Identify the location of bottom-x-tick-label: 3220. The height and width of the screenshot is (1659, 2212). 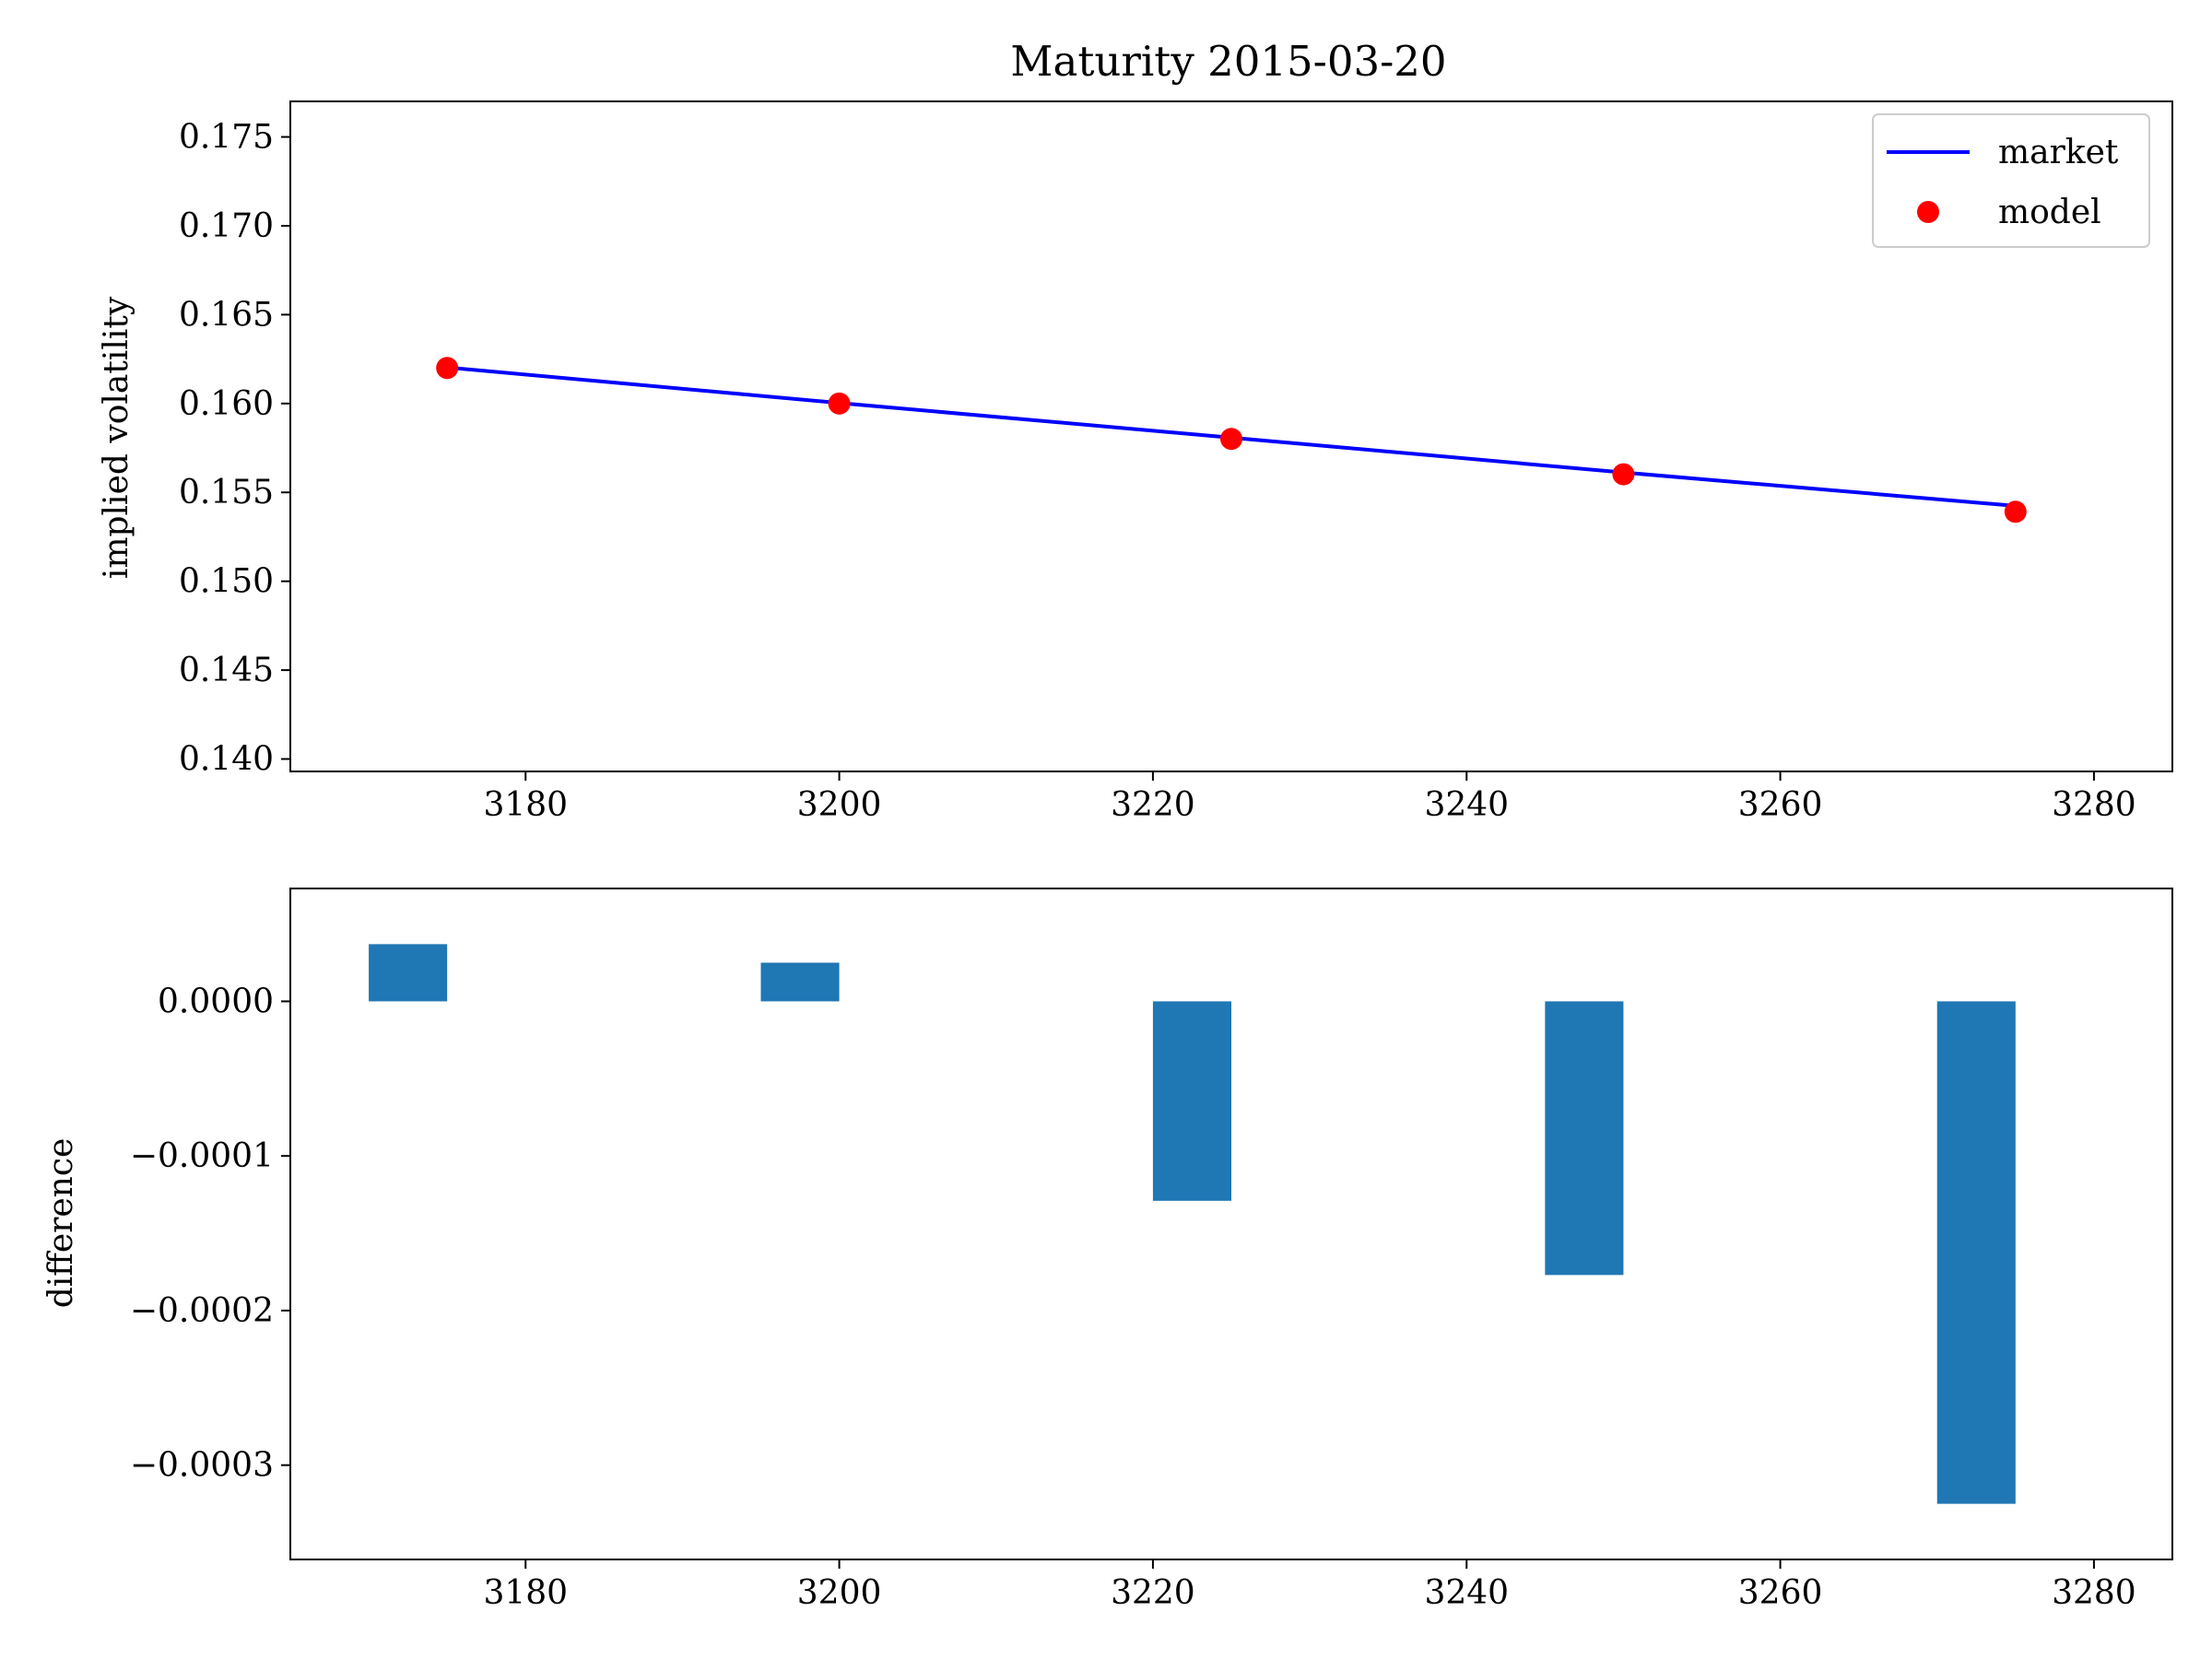
(1153, 1593).